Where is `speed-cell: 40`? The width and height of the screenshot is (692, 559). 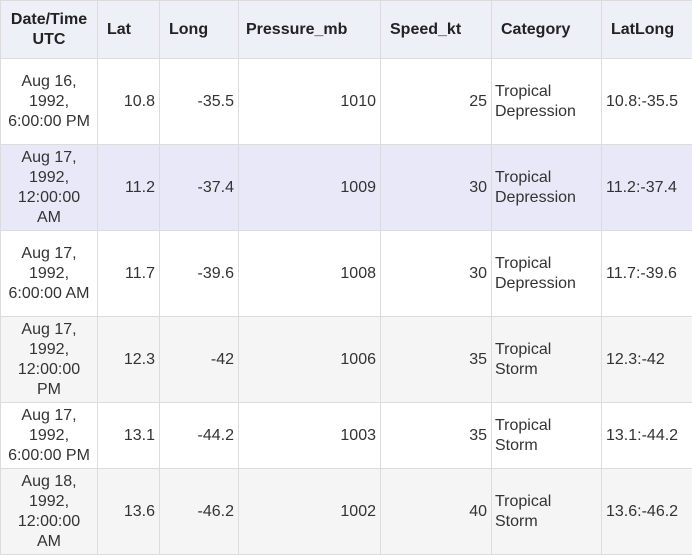
speed-cell: 40 is located at coordinates (436, 511).